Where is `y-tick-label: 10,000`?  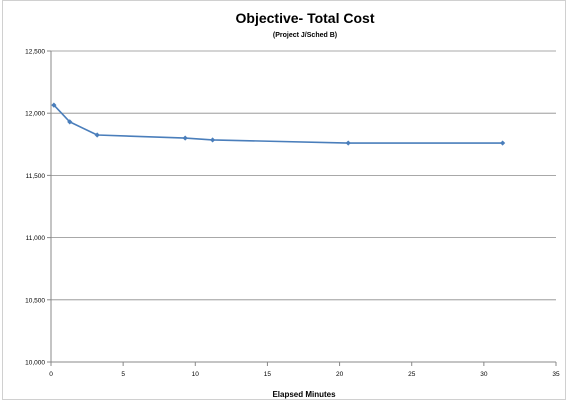
y-tick-label: 10,000 is located at coordinates (35, 363).